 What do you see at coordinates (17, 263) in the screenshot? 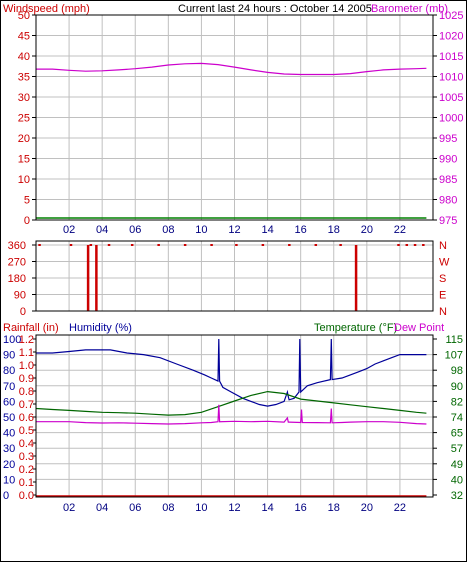
I see `y-tick-label-direction: 270` at bounding box center [17, 263].